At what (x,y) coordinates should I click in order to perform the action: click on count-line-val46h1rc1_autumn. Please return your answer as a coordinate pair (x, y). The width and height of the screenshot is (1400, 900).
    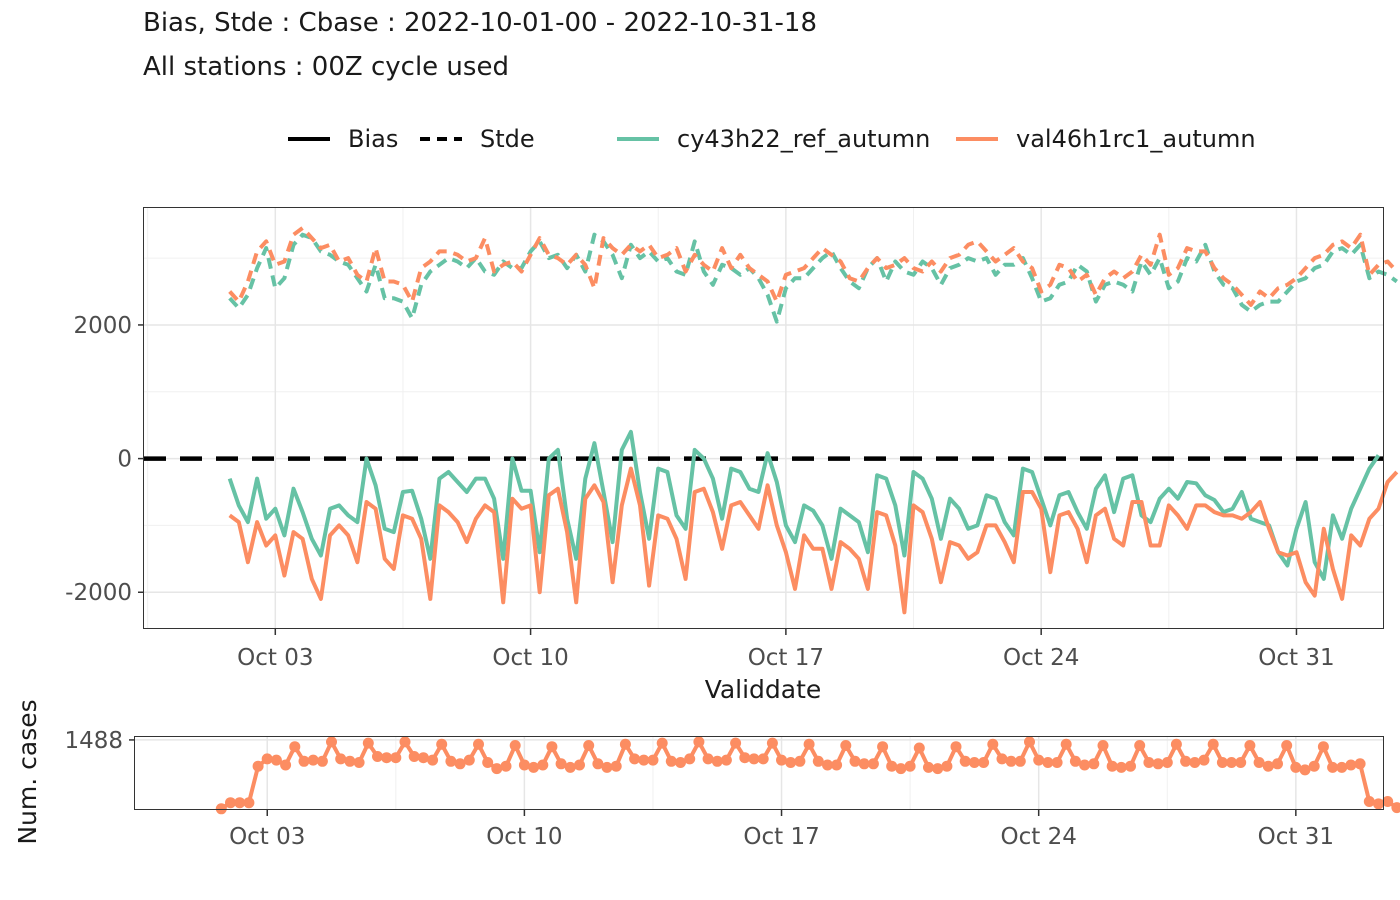
    Looking at the image, I should click on (809, 775).